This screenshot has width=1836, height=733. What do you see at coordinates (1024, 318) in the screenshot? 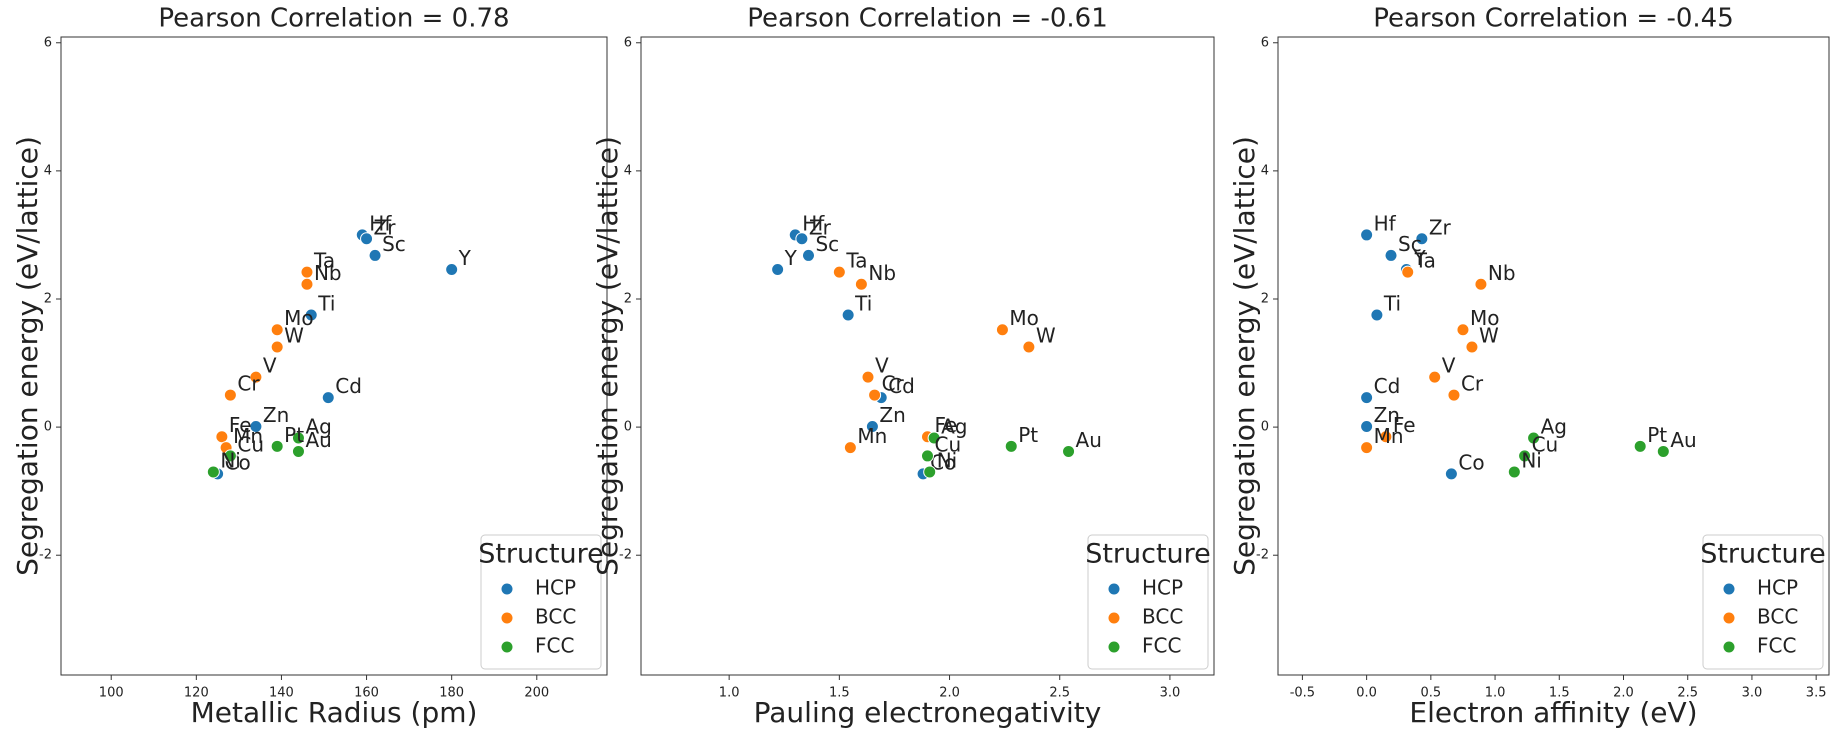
I see `point-label: Mo` at bounding box center [1024, 318].